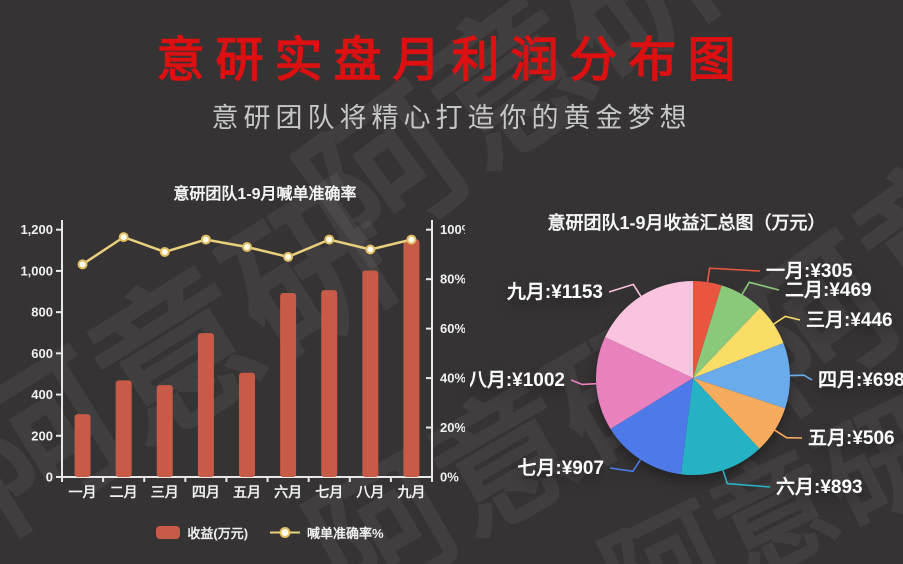 The height and width of the screenshot is (564, 903). I want to click on pie-label: 八月:¥1002, so click(517, 380).